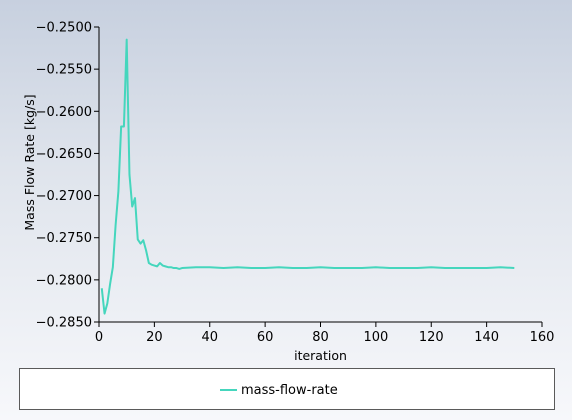 Image resolution: width=572 pixels, height=420 pixels. I want to click on x-tick-label: 20, so click(154, 337).